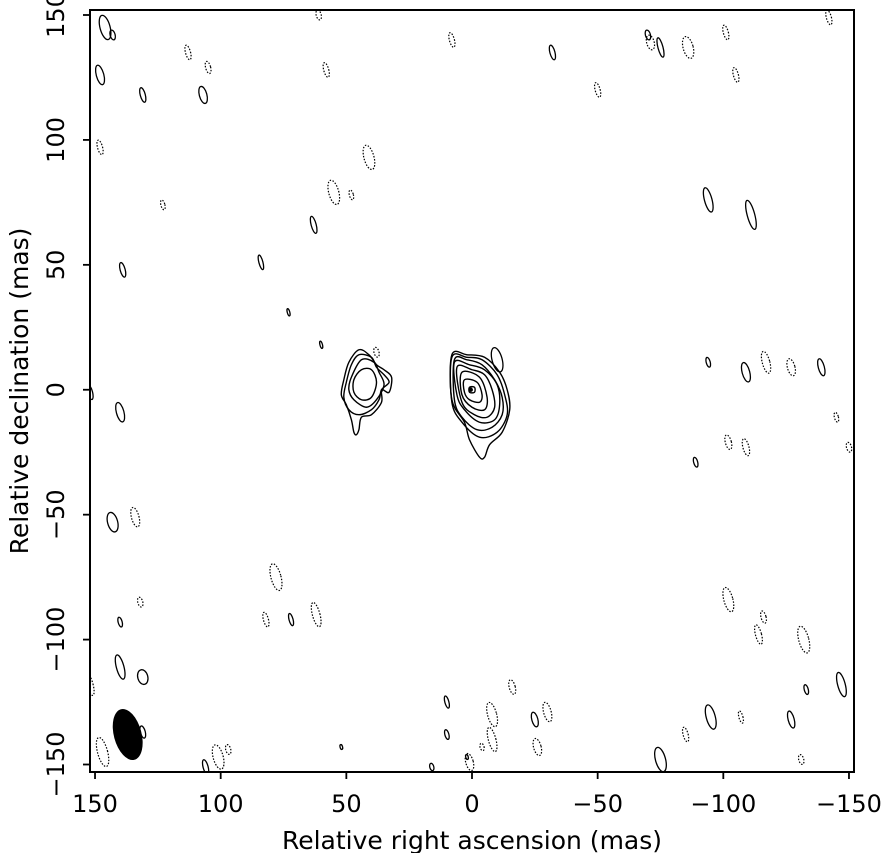 This screenshot has height=853, width=884. I want to click on core-peak, so click(470, 389).